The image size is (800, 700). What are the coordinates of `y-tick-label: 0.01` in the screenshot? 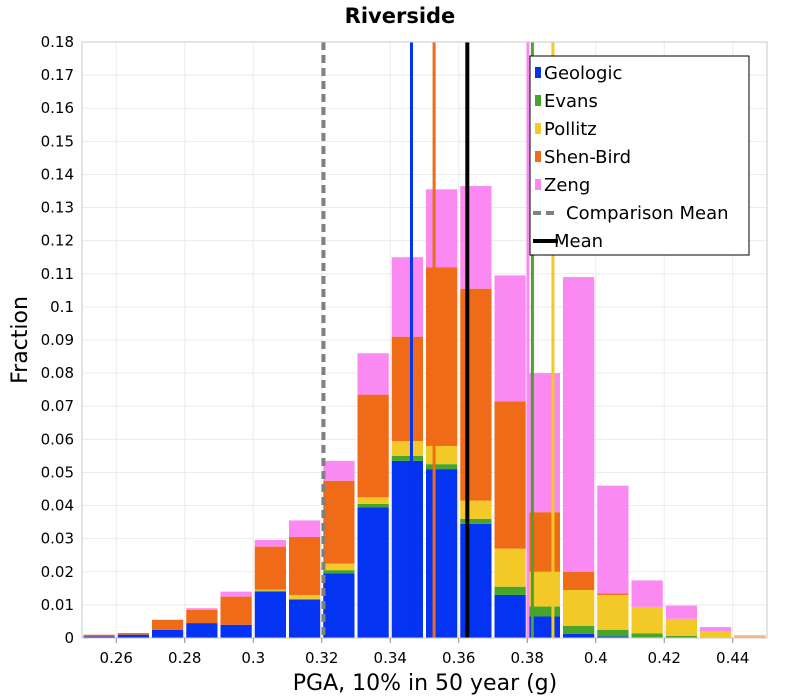 It's located at (57, 605).